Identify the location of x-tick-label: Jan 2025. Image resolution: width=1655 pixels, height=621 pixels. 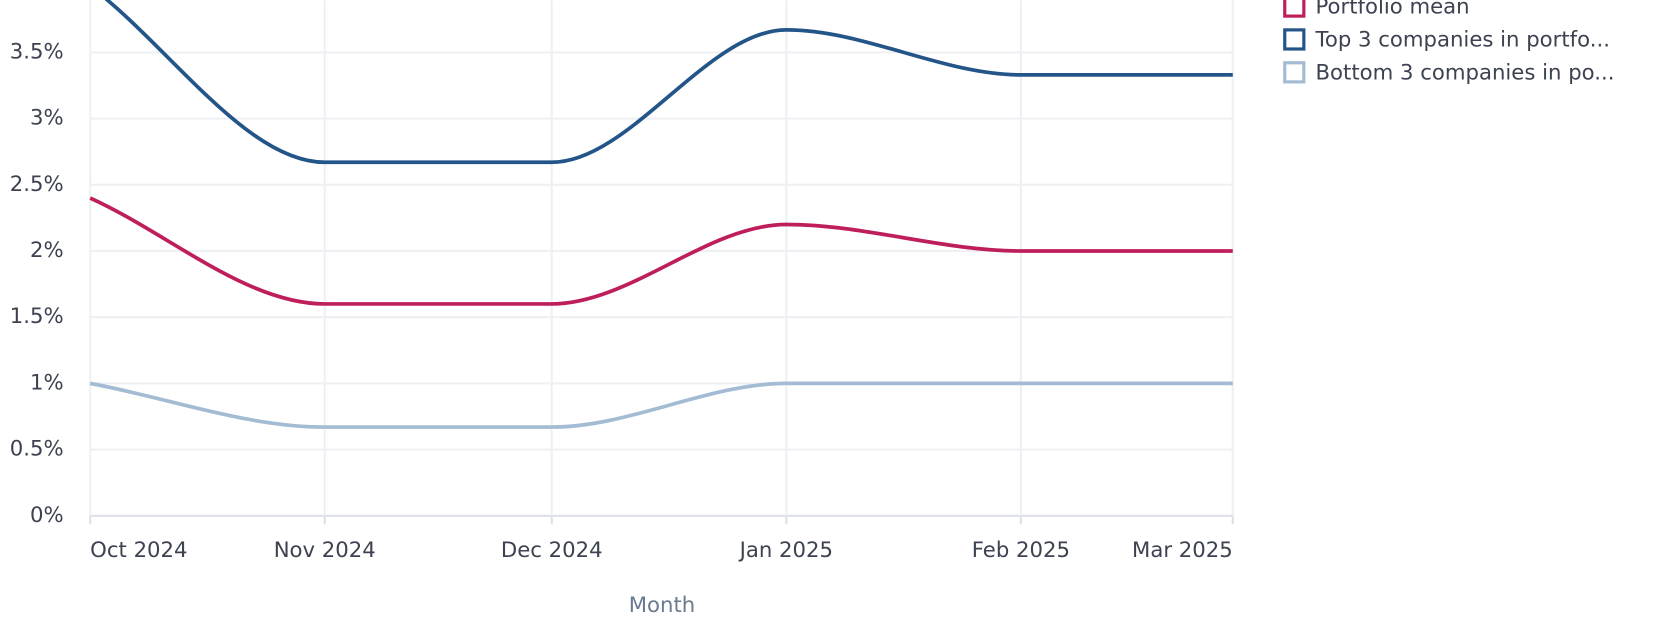
(785, 550).